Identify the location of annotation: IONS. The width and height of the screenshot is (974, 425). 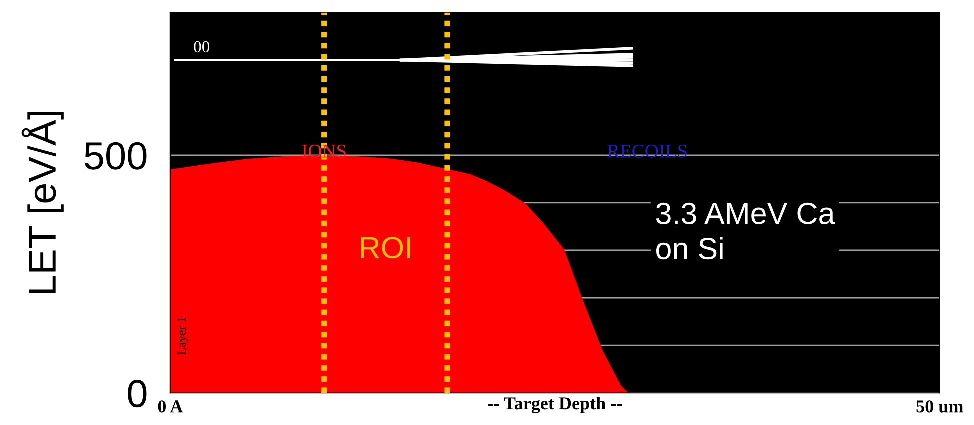
(324, 151).